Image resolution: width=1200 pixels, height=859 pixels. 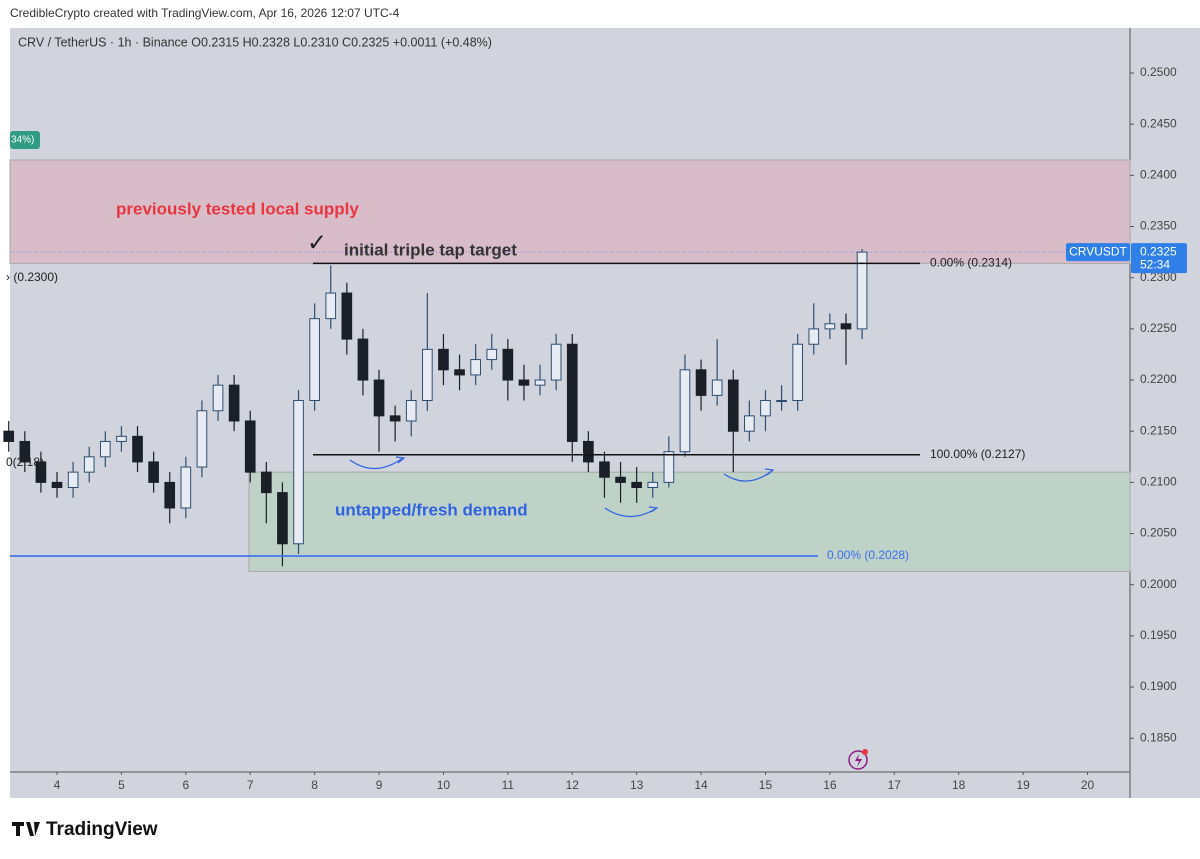 I want to click on y-tick-label: 0.2300, so click(x=1158, y=277).